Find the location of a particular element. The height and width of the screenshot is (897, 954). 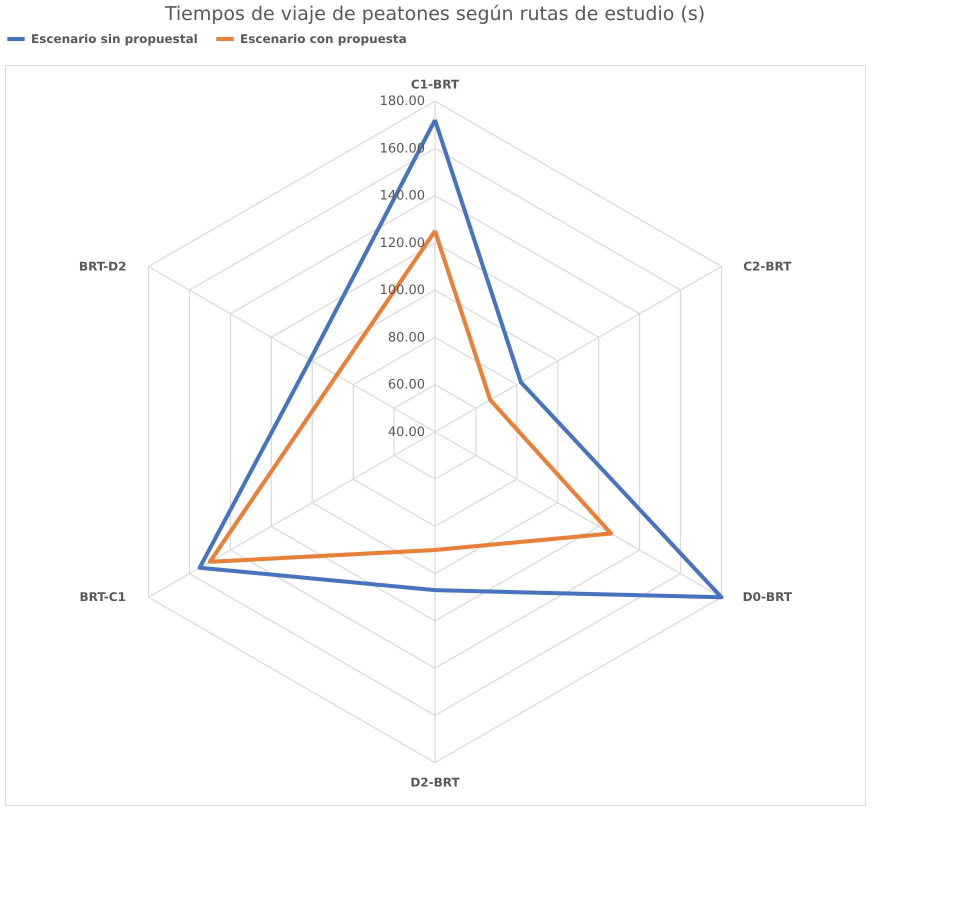

spoke-label: D0-BRT is located at coordinates (767, 597).